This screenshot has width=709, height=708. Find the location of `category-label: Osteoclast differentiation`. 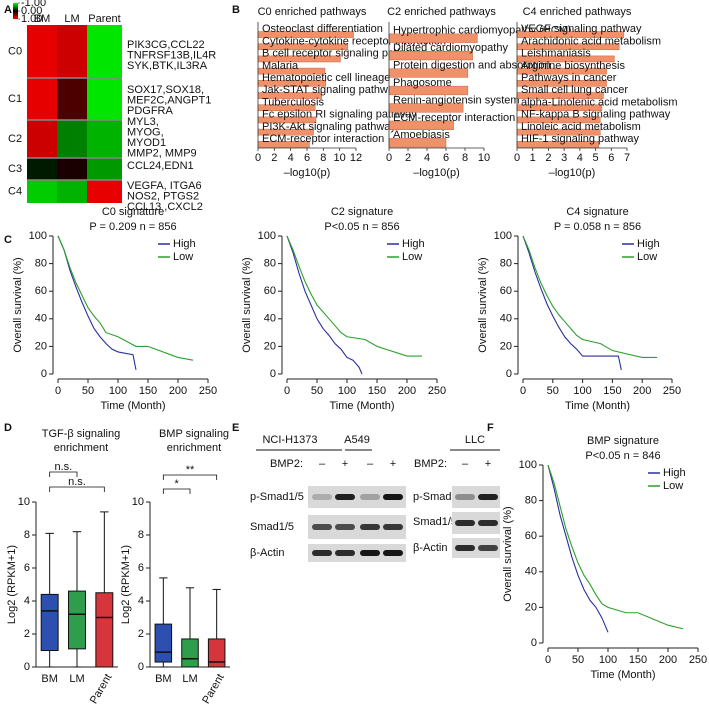

category-label: Osteoclast differentiation is located at coordinates (322, 29).